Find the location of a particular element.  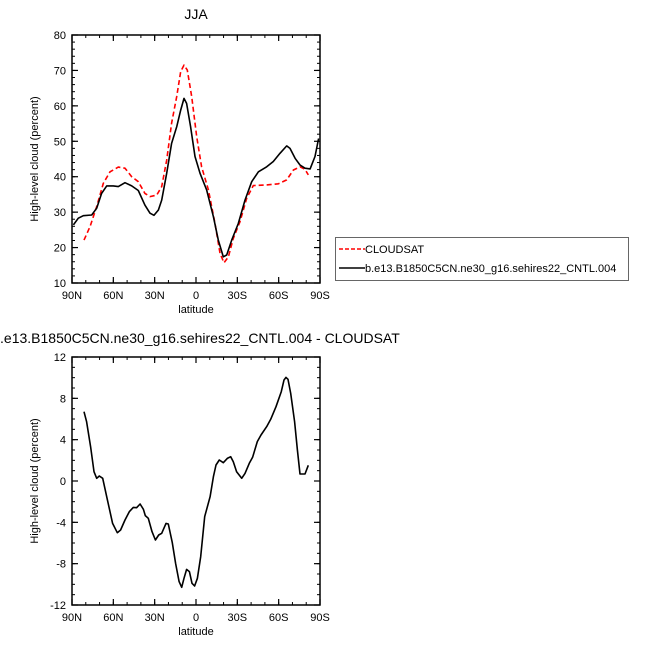

y-tick-label: 60 is located at coordinates (60, 107).